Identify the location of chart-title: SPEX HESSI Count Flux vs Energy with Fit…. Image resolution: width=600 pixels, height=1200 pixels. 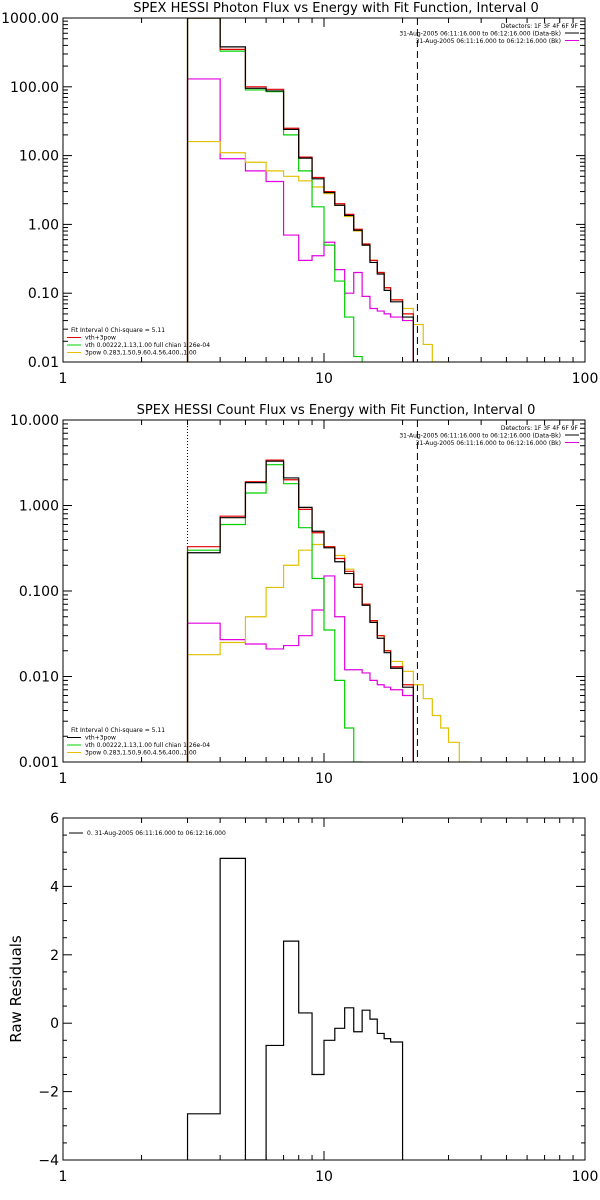
(336, 410).